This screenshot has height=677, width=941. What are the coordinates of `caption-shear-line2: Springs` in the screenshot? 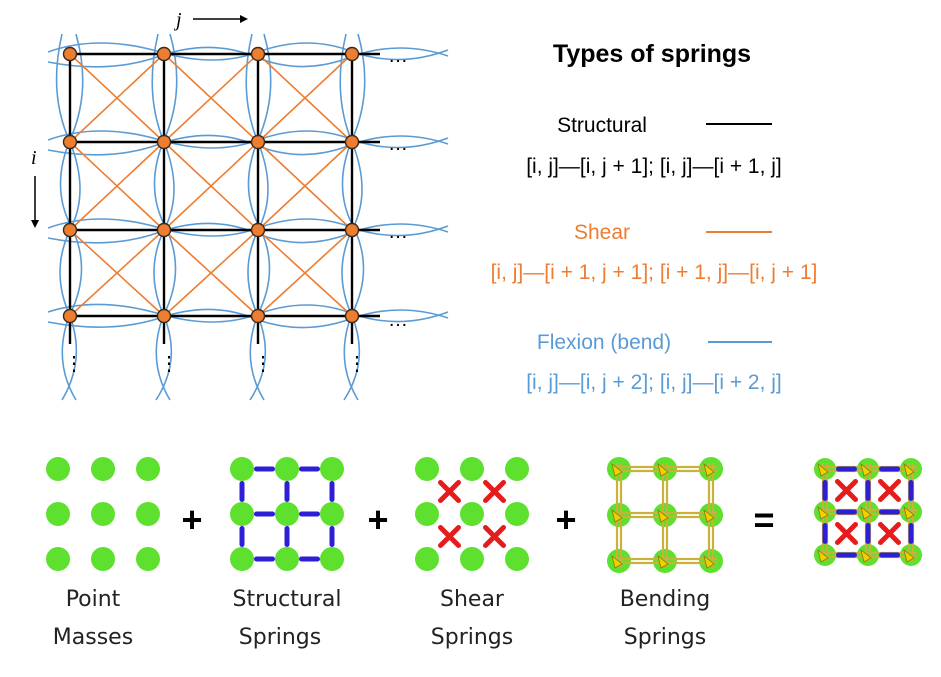 It's located at (472, 637).